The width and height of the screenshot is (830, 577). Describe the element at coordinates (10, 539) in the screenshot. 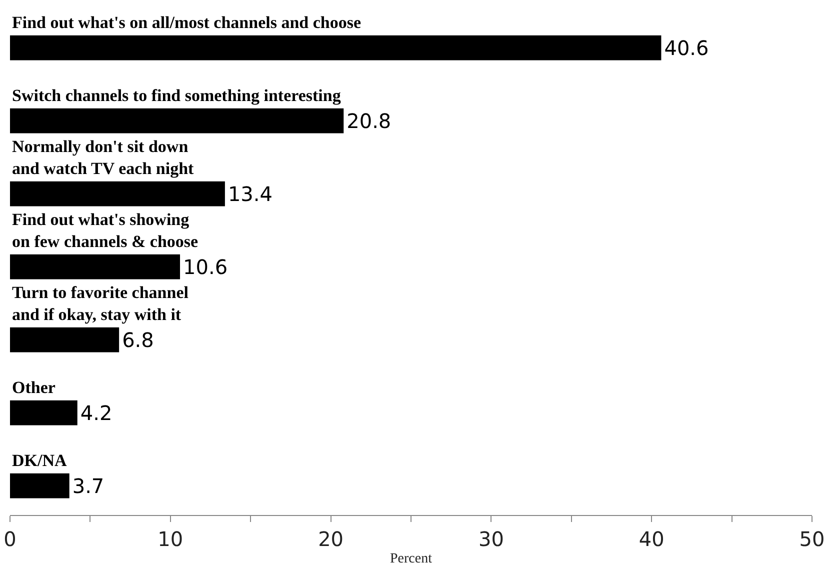

I see `x-tick-label: 0` at that location.